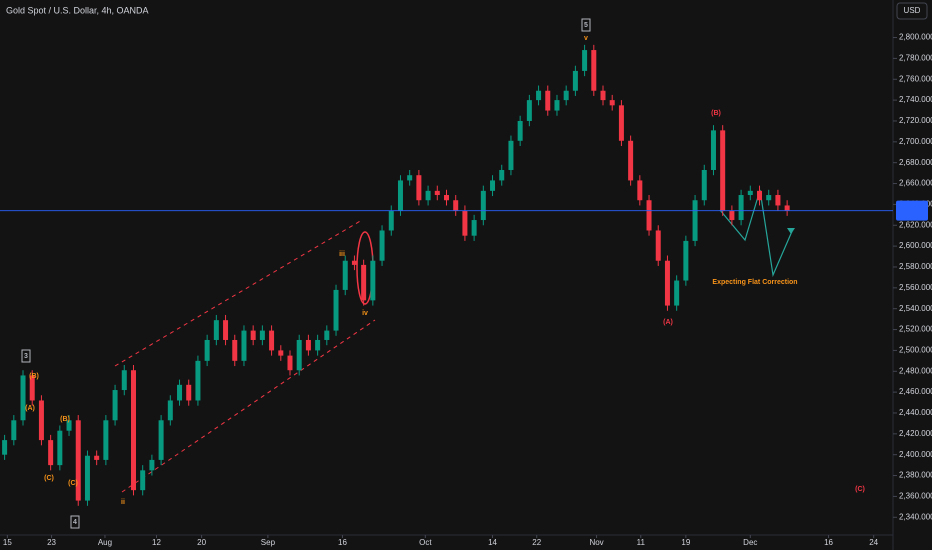 Image resolution: width=932 pixels, height=550 pixels. What do you see at coordinates (641, 542) in the screenshot?
I see `x-tick-label: 11` at bounding box center [641, 542].